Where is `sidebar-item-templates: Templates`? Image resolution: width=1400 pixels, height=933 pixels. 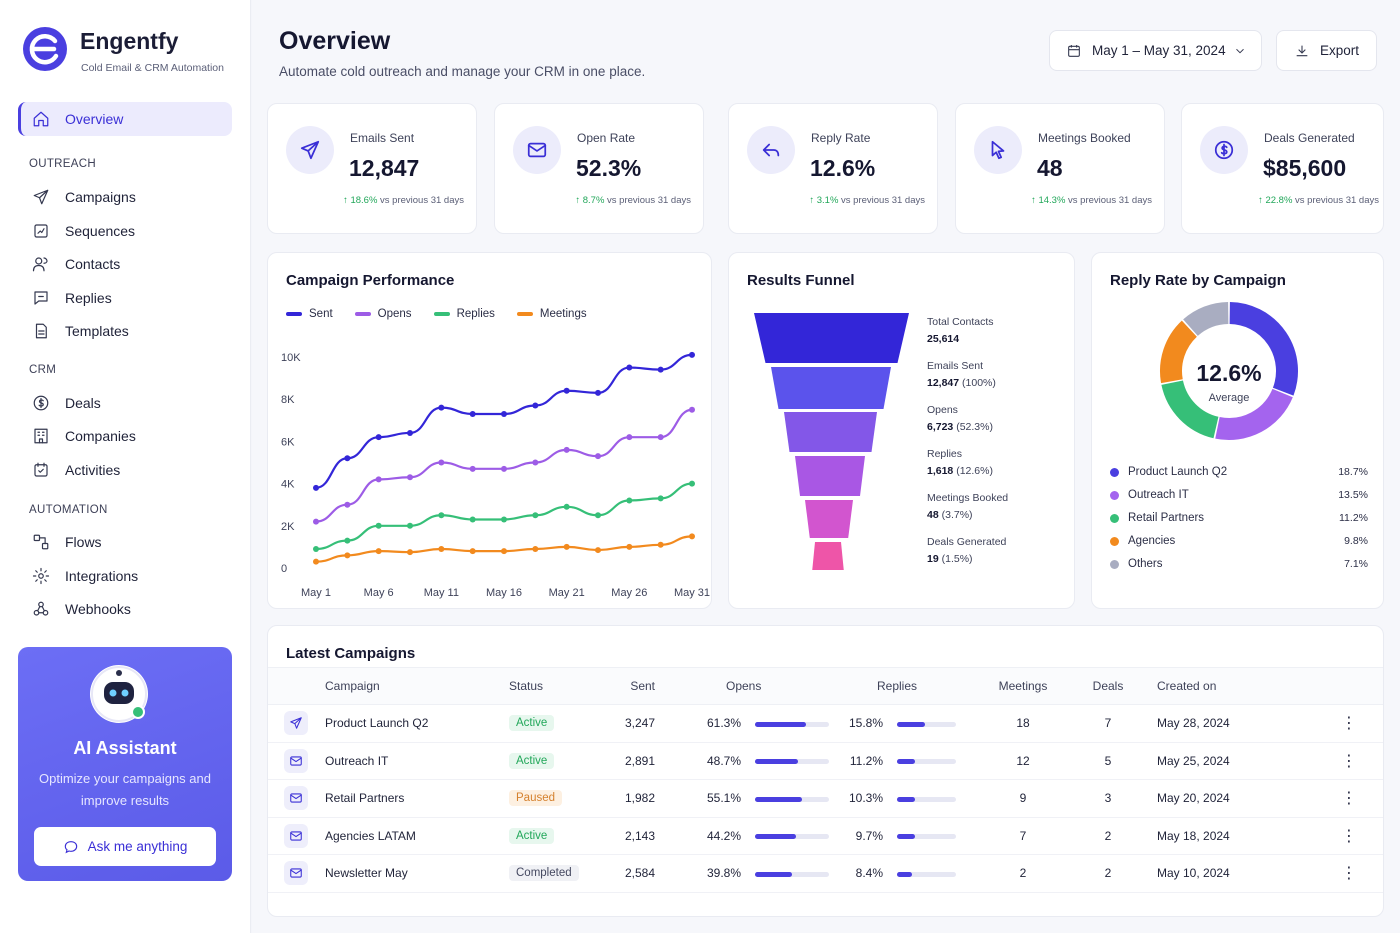 sidebar-item-templates: Templates is located at coordinates (125, 331).